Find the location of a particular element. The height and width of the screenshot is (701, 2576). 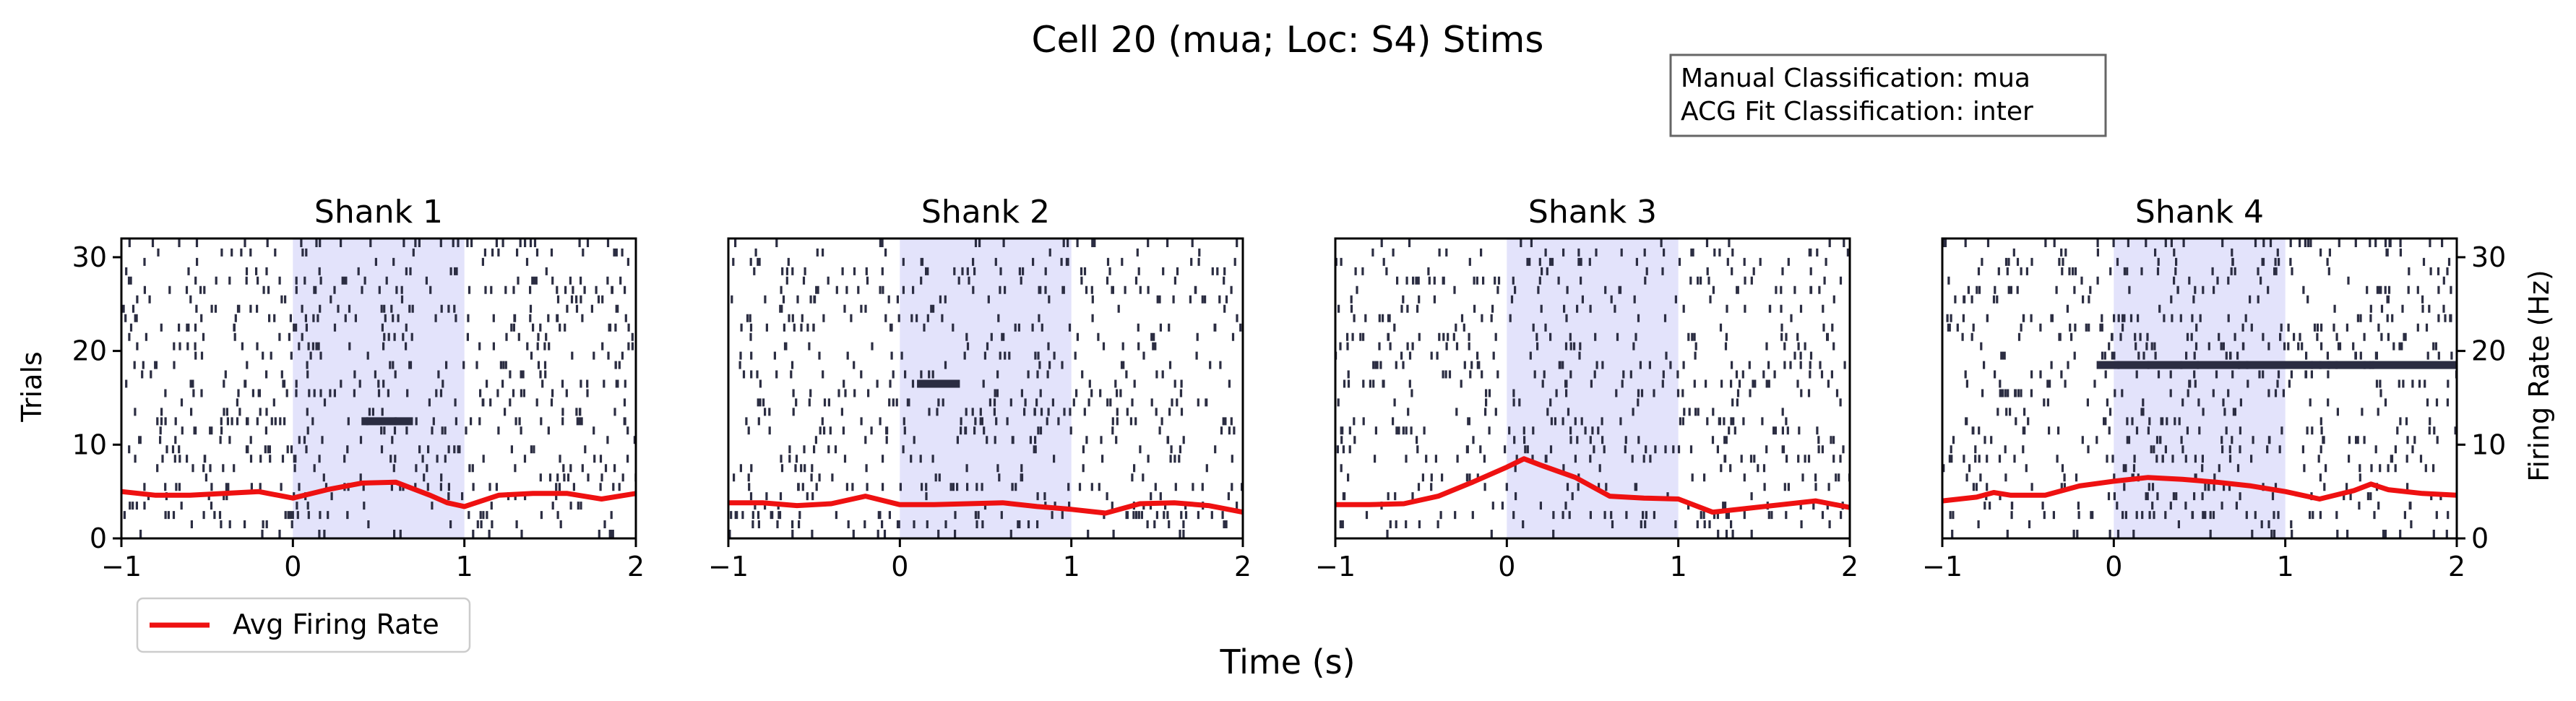

panel-title: Shank 3 is located at coordinates (1592, 212).